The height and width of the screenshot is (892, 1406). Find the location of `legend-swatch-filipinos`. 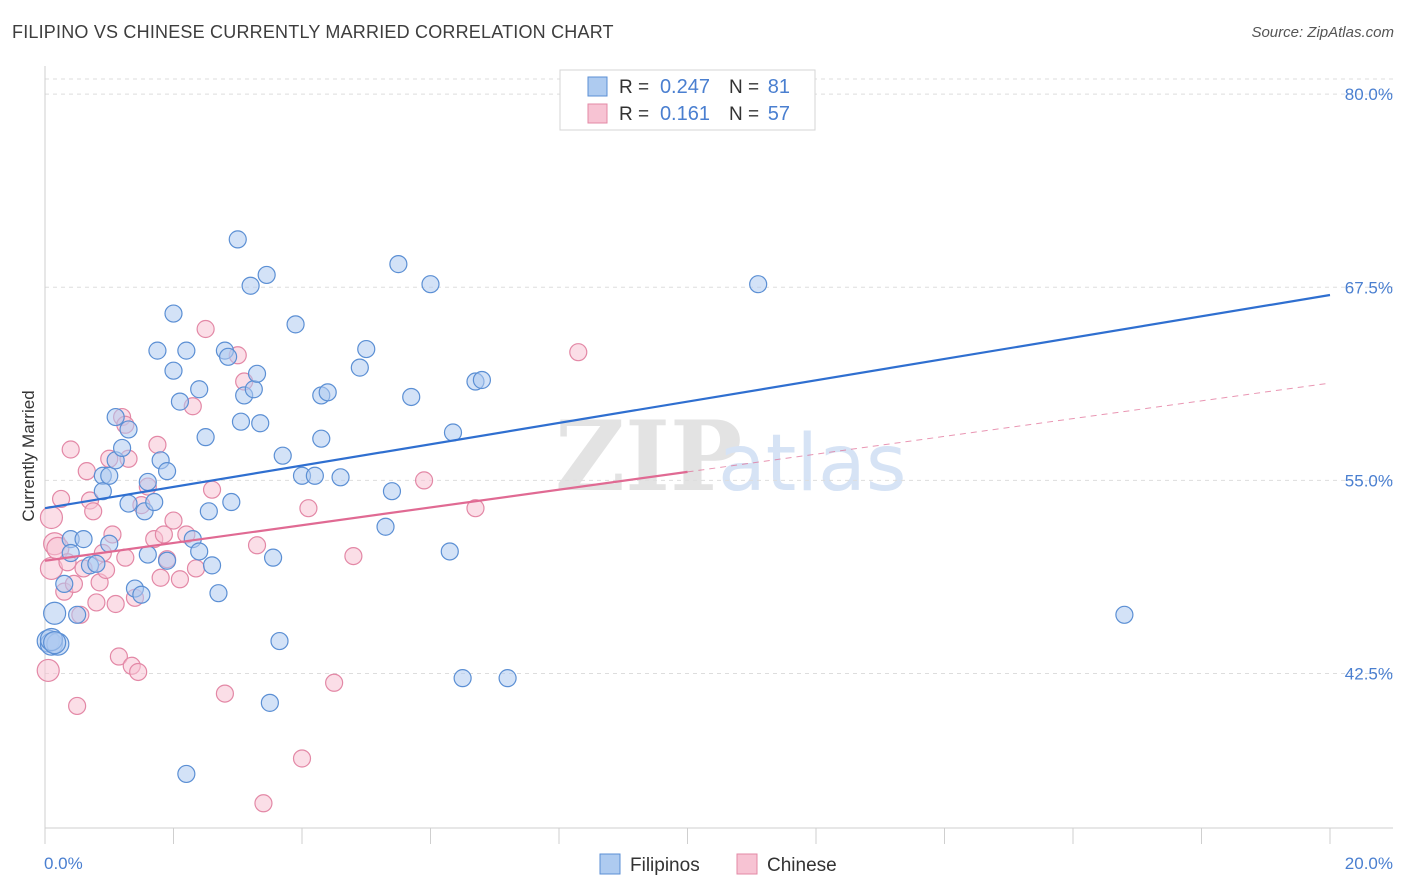

legend-swatch-filipinos is located at coordinates (597, 86).